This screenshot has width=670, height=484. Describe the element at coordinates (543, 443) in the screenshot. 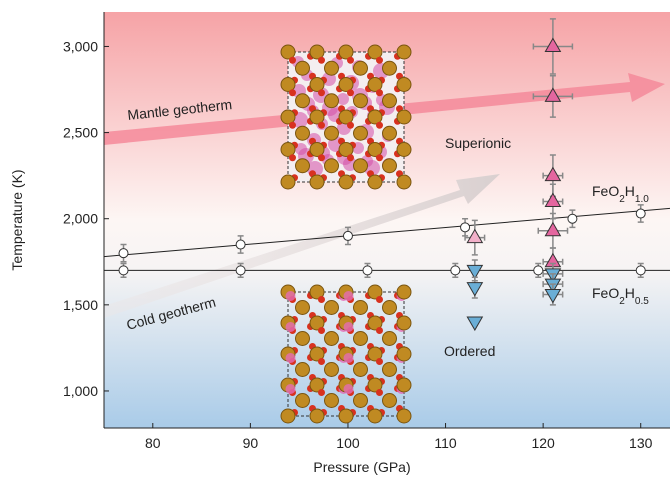

I see `x-tick-label: 120` at that location.